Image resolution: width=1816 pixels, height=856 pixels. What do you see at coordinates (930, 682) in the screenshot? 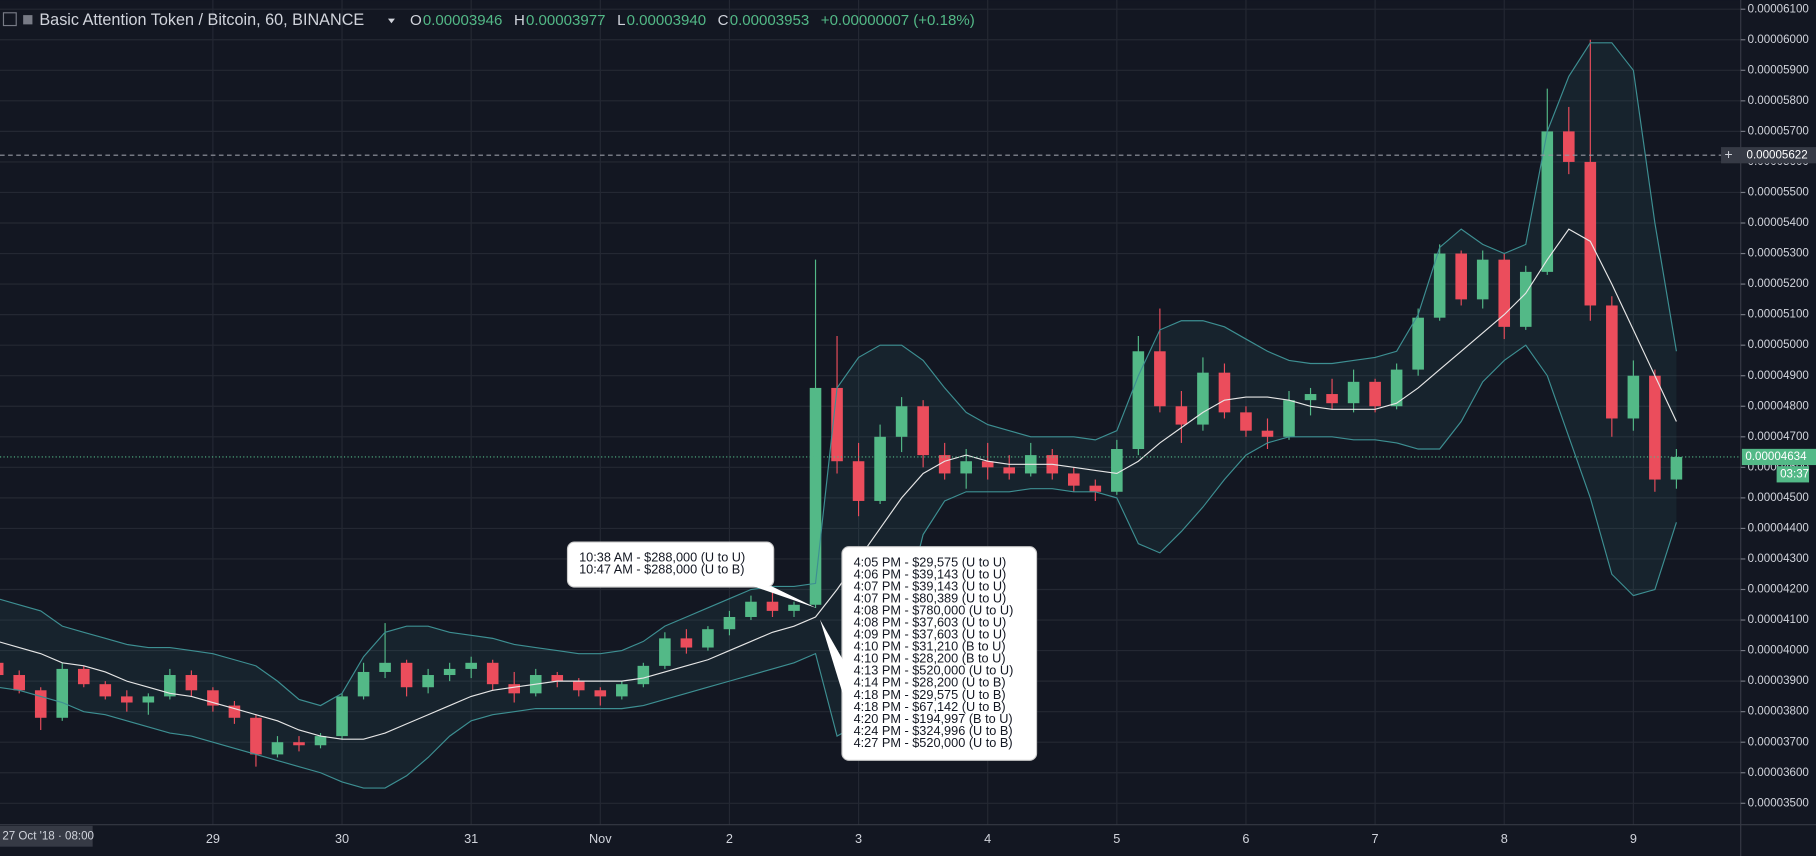
I see `annotation-line: 4:14 PM - $28,200 (U to B)` at bounding box center [930, 682].